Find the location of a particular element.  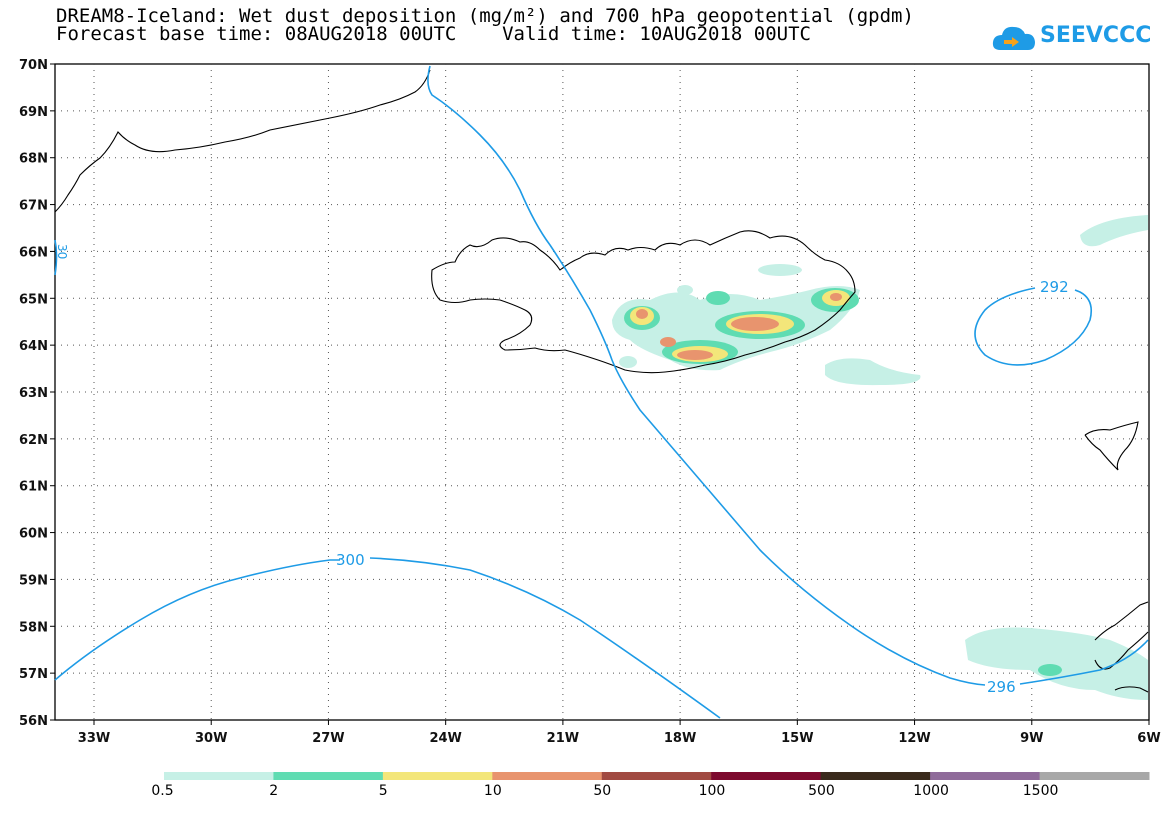

legend-label: 1500 is located at coordinates (1040, 791).